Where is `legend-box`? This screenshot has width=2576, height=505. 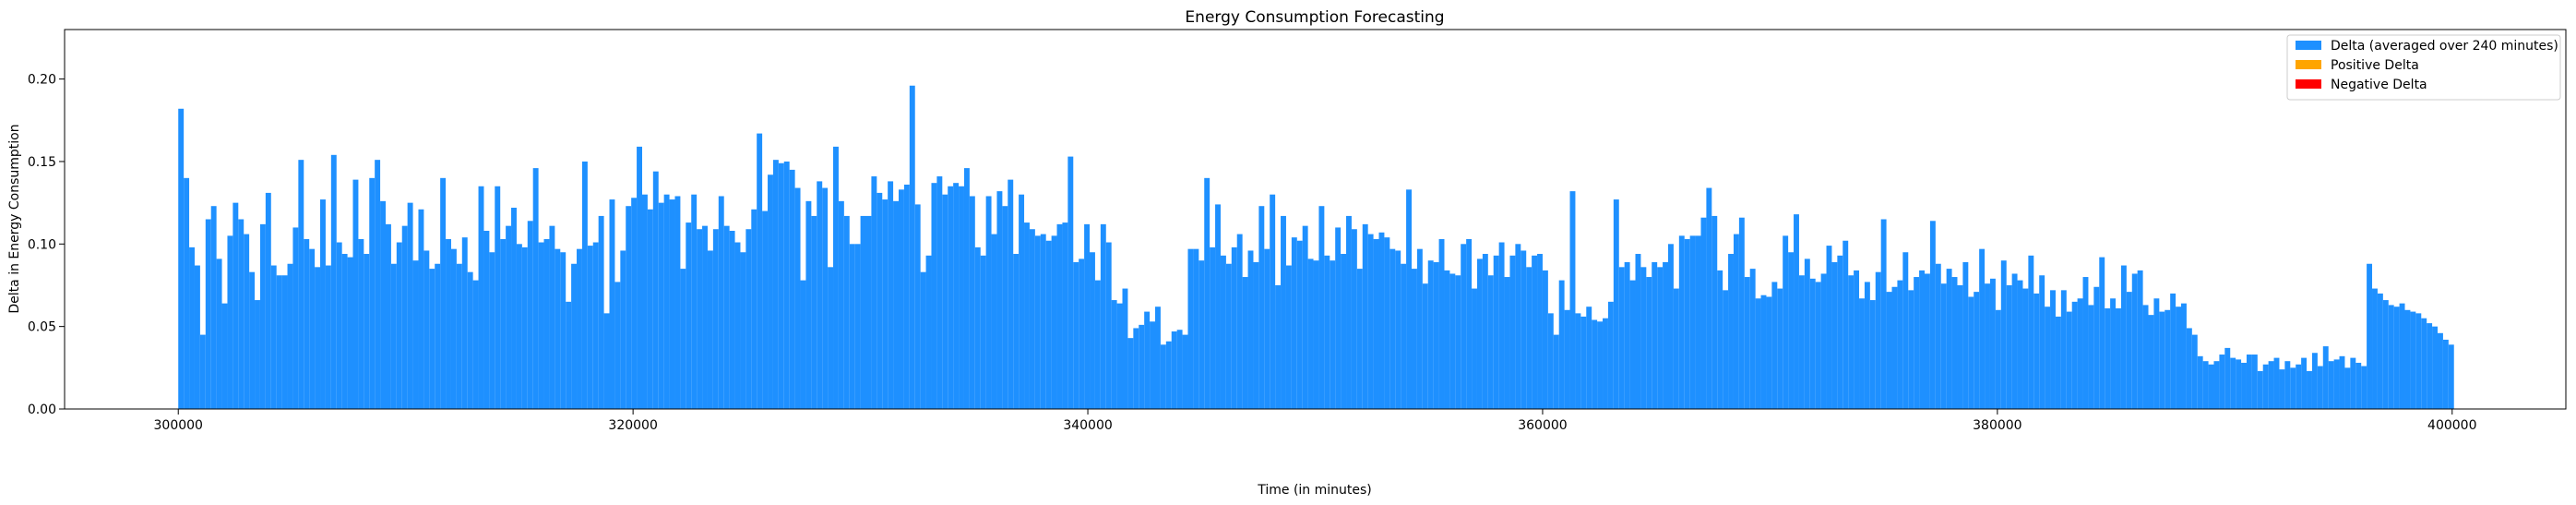
legend-box is located at coordinates (2423, 68).